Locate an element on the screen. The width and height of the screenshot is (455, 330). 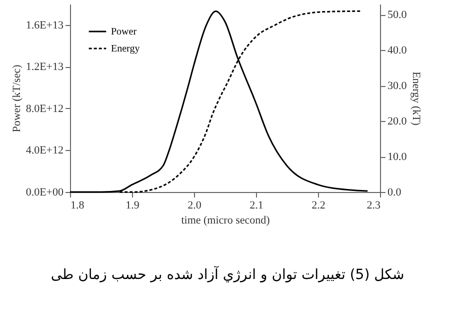
y2-tick-label: 20.0 is located at coordinates (398, 122).